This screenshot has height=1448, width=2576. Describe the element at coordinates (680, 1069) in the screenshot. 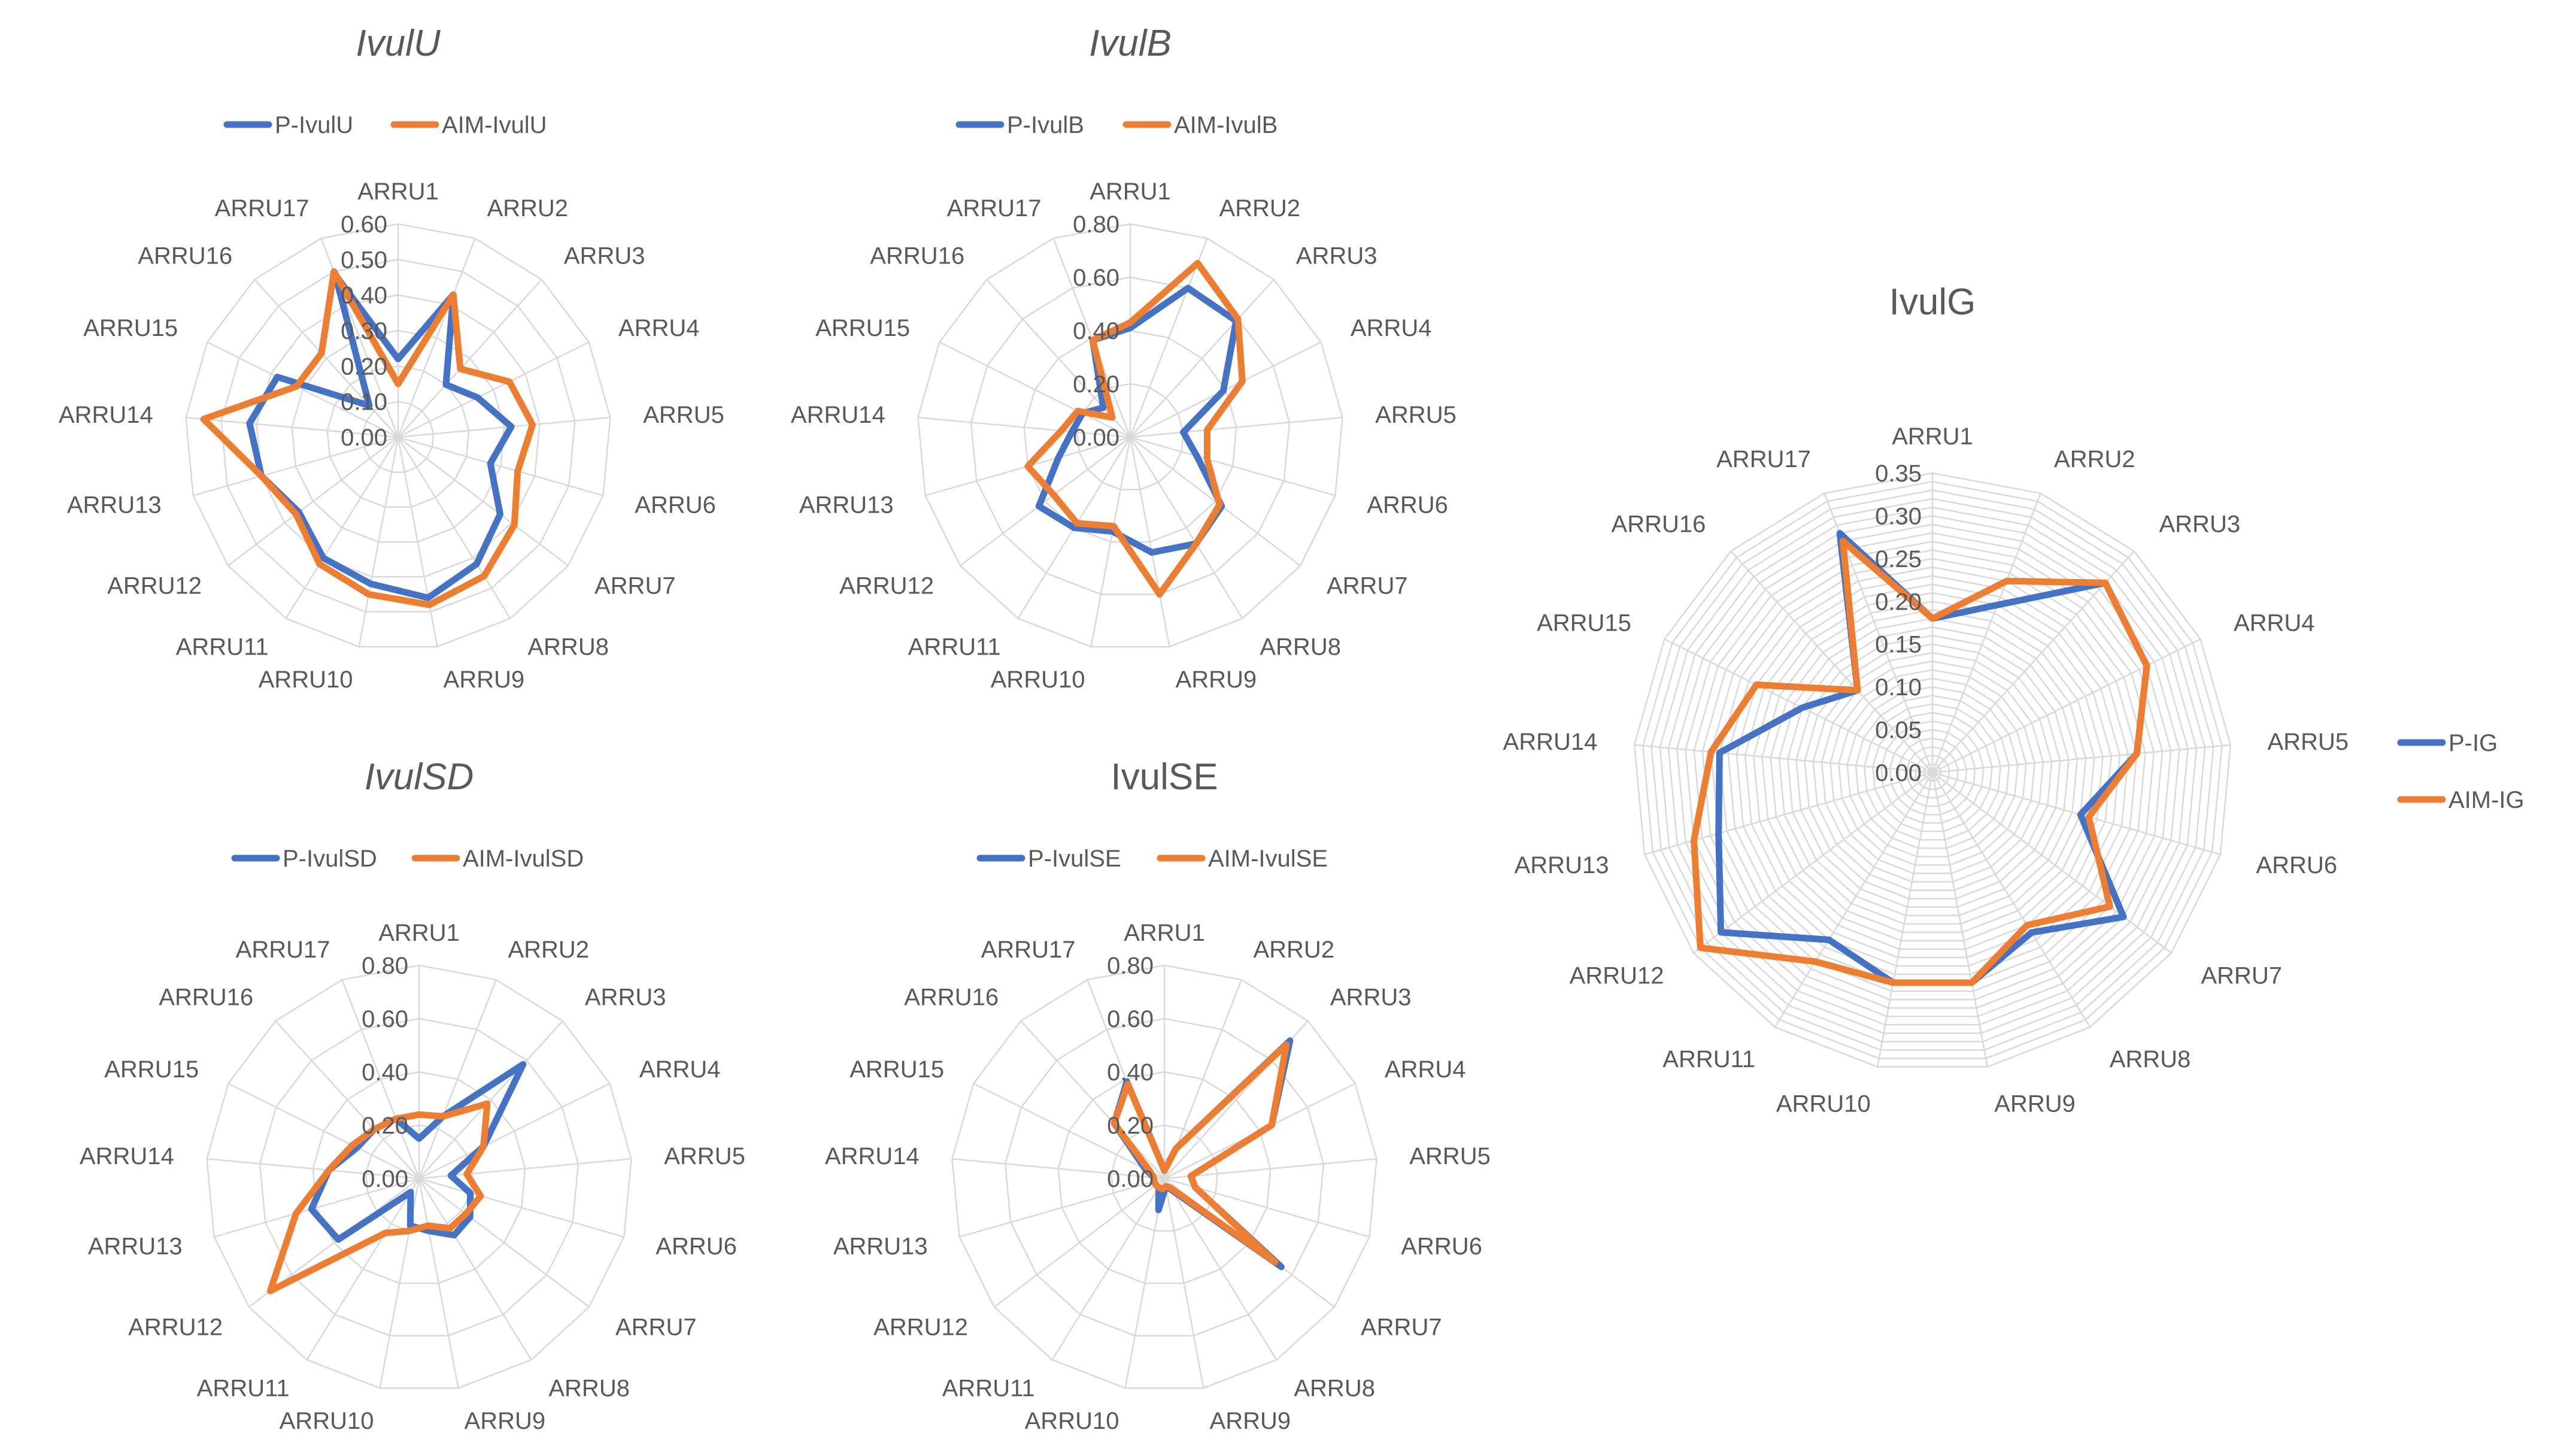

I see `category-label: ARRU4` at that location.